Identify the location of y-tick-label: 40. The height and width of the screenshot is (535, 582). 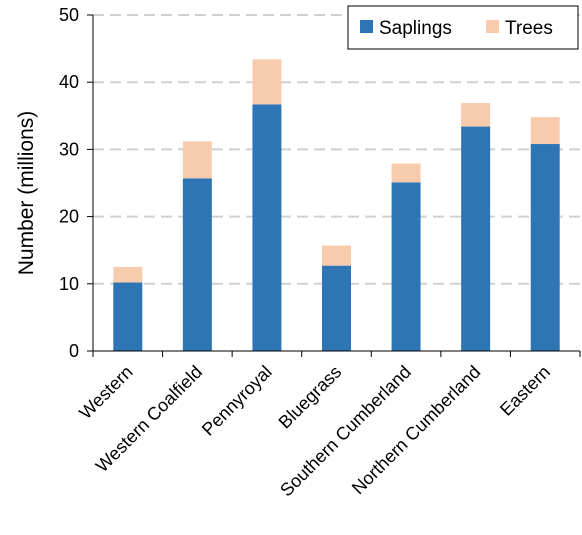
(69, 82).